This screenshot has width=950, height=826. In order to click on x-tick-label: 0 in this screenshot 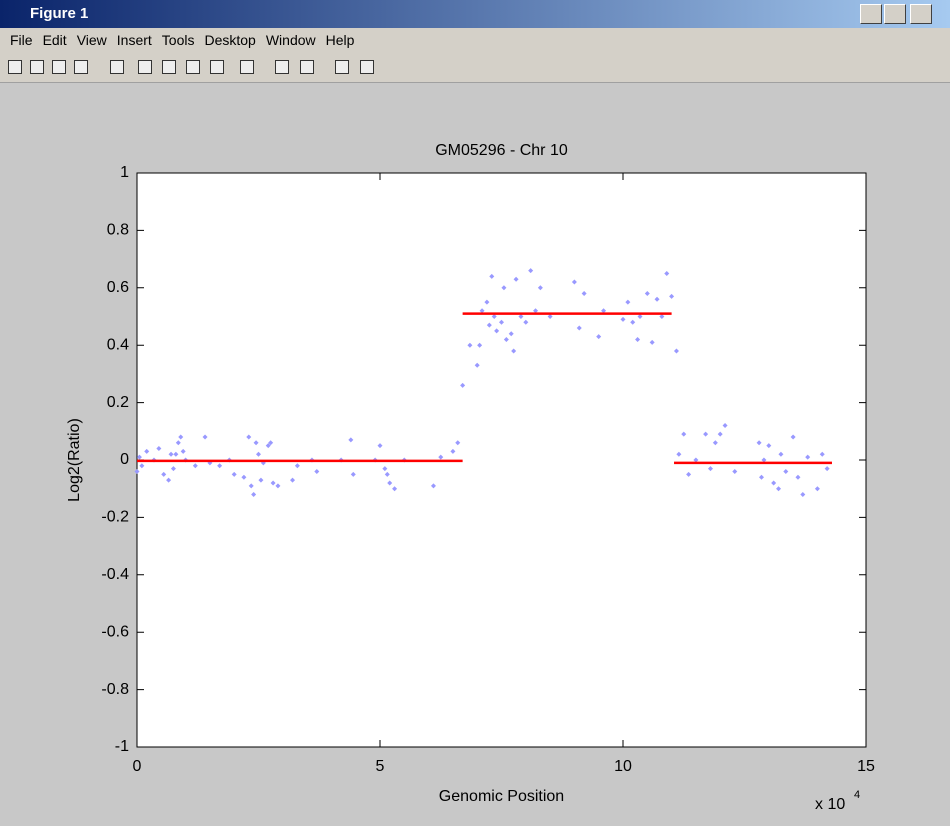, I will do `click(137, 766)`.